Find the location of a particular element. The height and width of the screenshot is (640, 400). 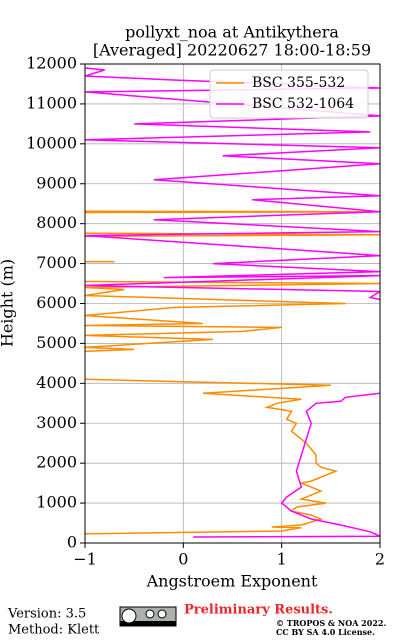

y-tick-label: 3000 is located at coordinates (56, 422).